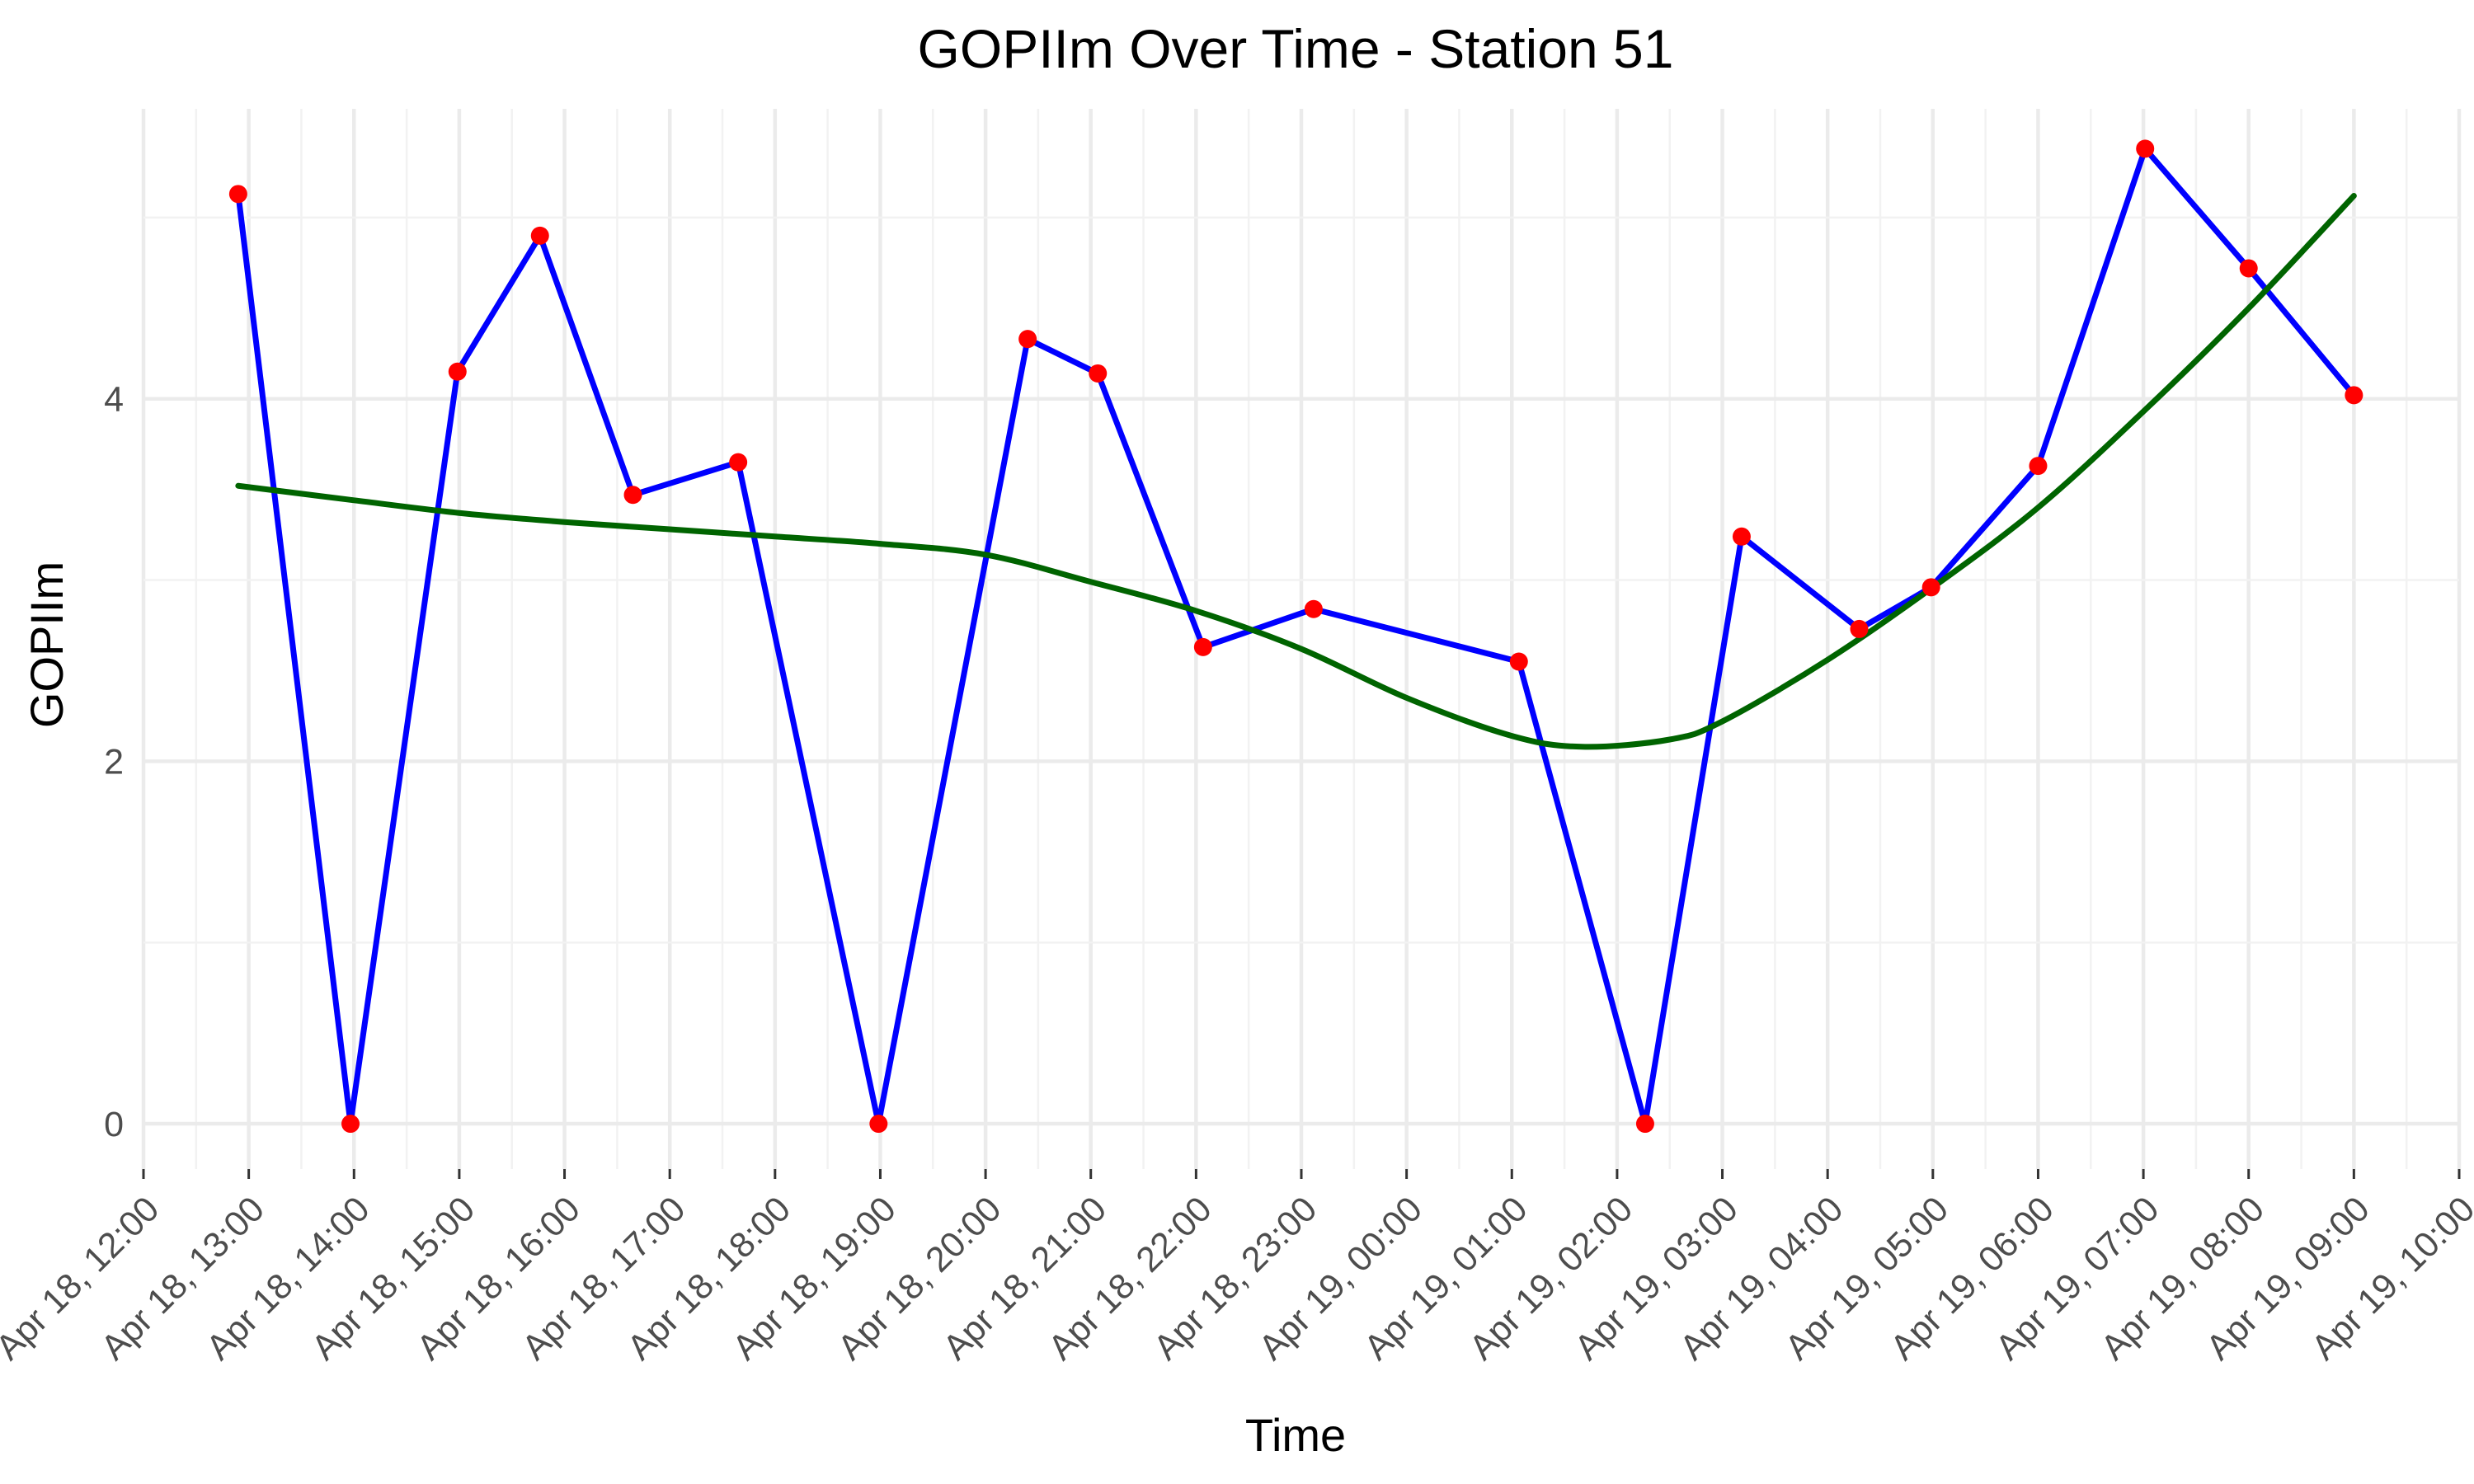  What do you see at coordinates (114, 762) in the screenshot?
I see `y-tick-label: 2` at bounding box center [114, 762].